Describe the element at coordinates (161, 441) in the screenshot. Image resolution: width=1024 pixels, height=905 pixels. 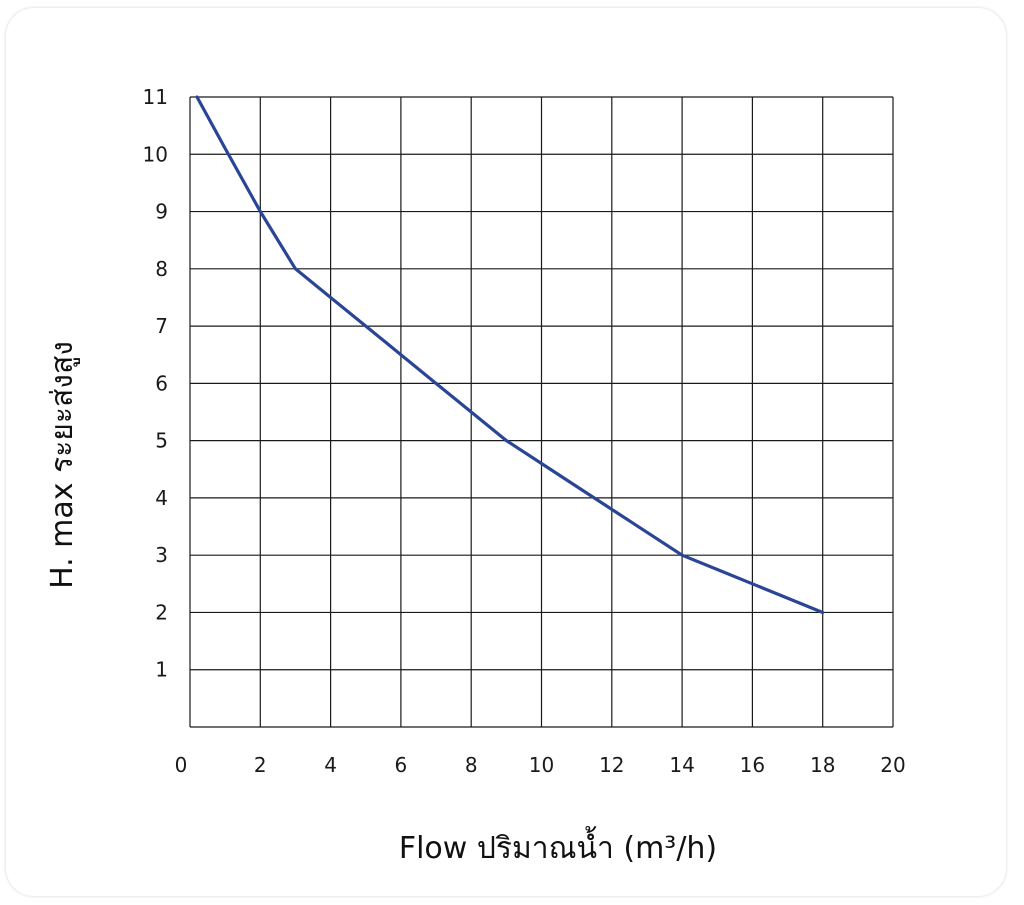
I see `y-tick-label: 5` at that location.